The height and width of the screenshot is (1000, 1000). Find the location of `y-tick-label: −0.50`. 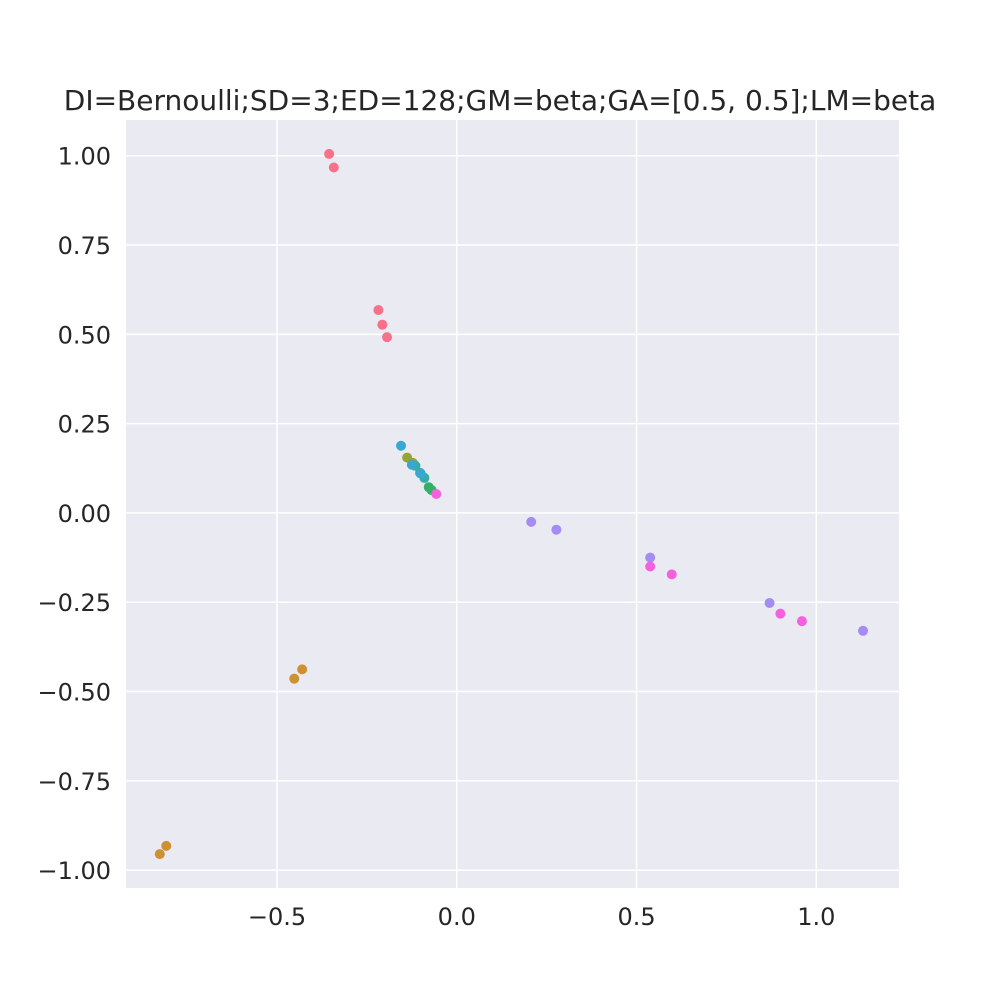

y-tick-label: −0.50 is located at coordinates (74, 693).